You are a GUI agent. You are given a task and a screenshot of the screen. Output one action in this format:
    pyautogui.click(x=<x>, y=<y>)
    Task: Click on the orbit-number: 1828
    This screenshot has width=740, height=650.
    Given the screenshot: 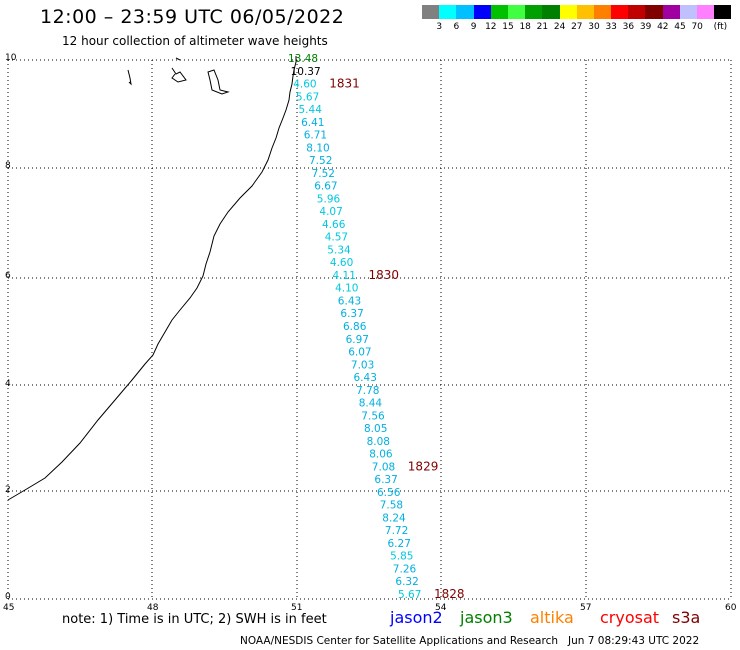 What is the action you would take?
    pyautogui.click(x=449, y=594)
    